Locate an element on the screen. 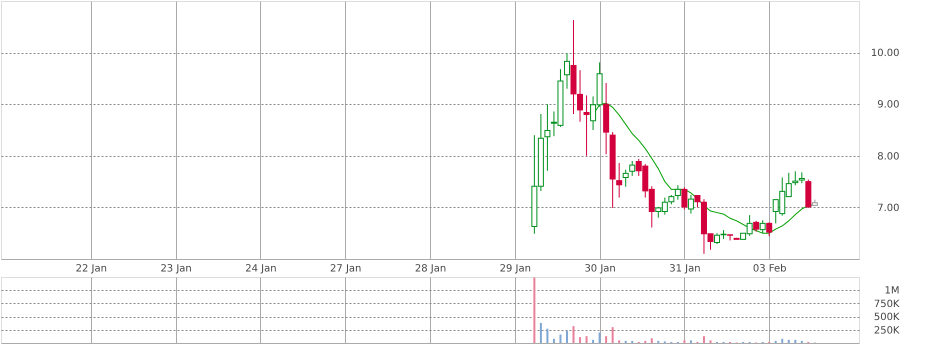  y-tick-label: 500K is located at coordinates (887, 318).